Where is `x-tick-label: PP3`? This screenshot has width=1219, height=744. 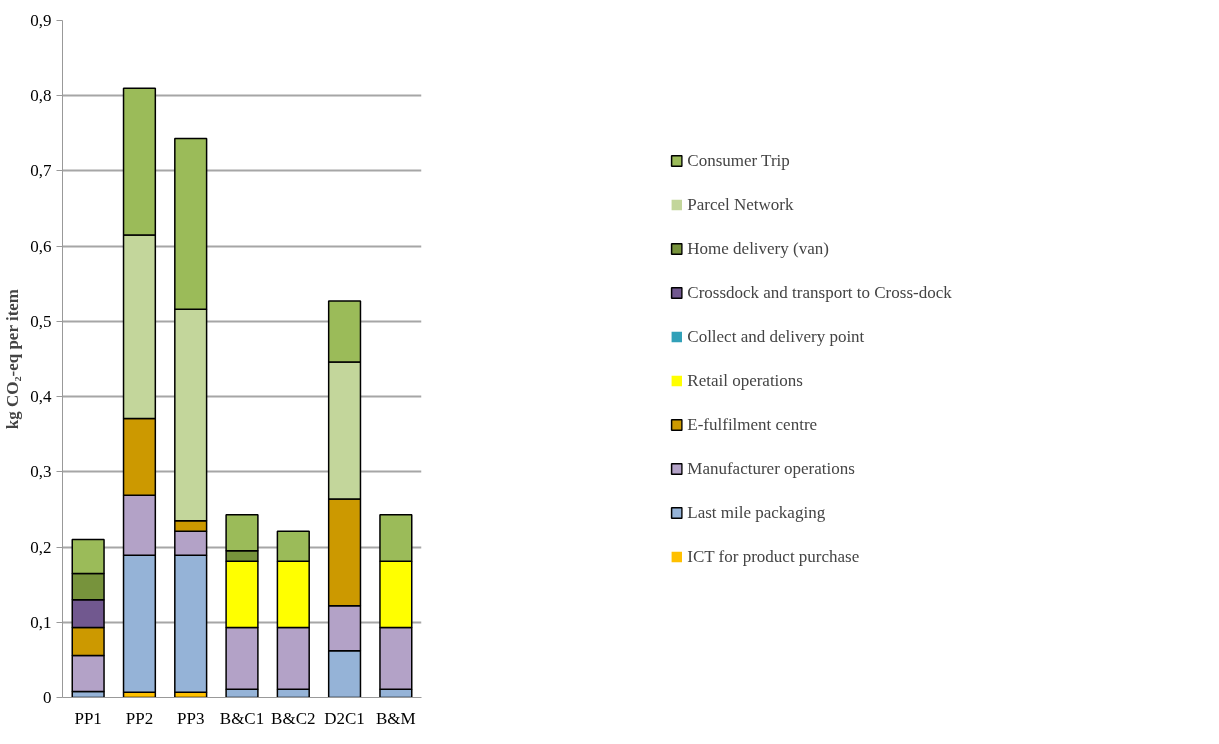 x-tick-label: PP3 is located at coordinates (191, 718).